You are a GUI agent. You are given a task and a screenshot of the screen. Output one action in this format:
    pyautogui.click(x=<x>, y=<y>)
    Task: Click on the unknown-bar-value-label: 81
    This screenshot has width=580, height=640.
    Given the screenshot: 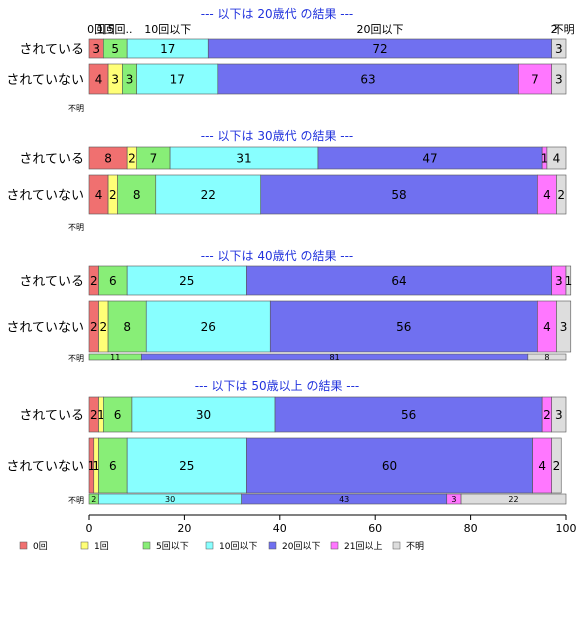 What is the action you would take?
    pyautogui.click(x=335, y=357)
    